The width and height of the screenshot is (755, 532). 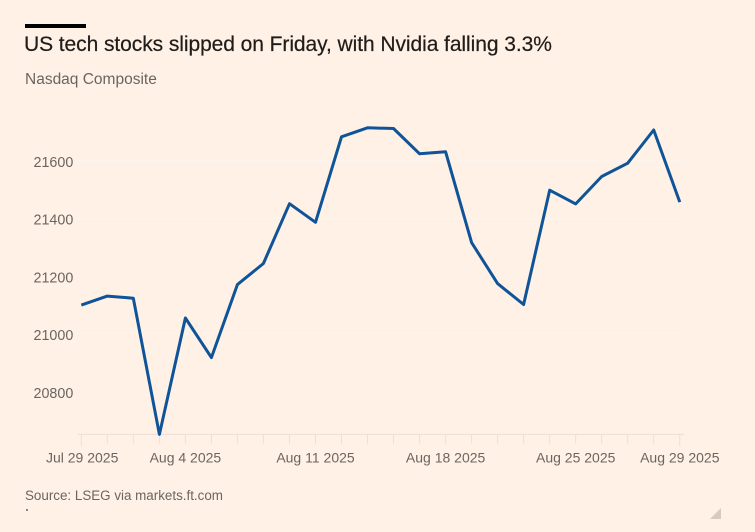 I want to click on svg-text: Aug 25 2025, so click(x=576, y=458).